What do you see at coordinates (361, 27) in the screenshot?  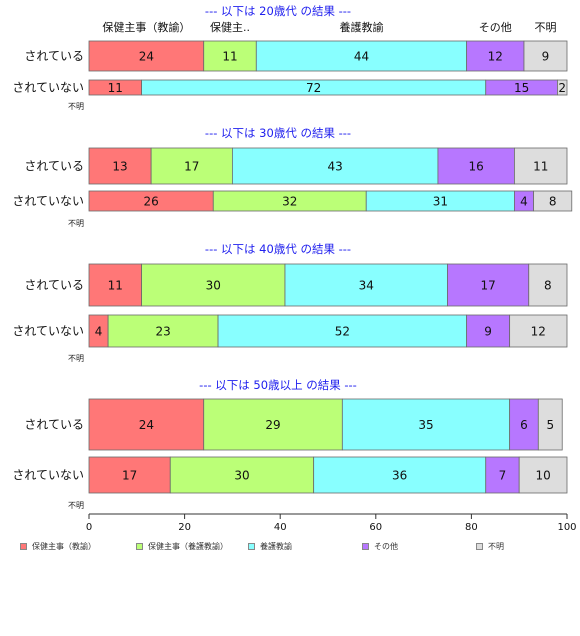 I see `column-header: 養護教諭` at bounding box center [361, 27].